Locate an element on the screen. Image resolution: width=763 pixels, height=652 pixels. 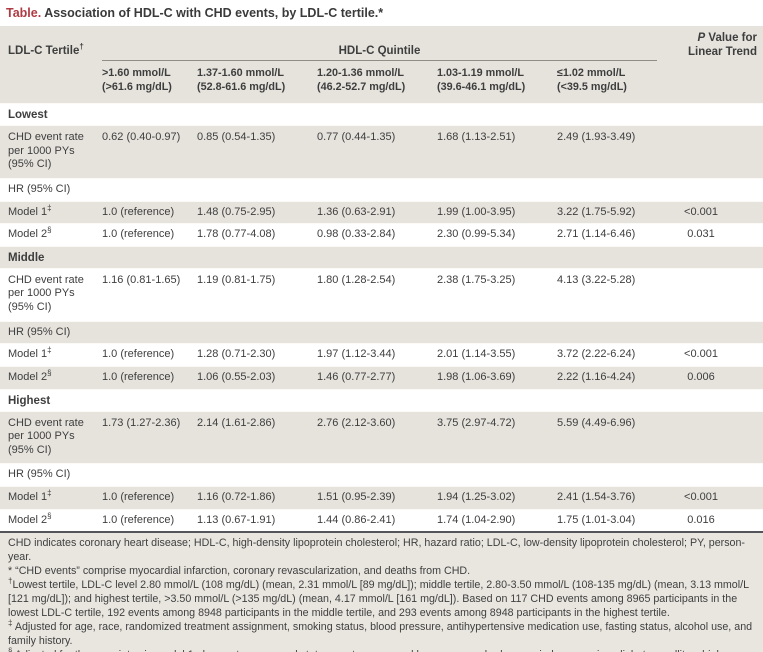
data-cell: 2.14 (1.61-2.86) is located at coordinates (236, 422).